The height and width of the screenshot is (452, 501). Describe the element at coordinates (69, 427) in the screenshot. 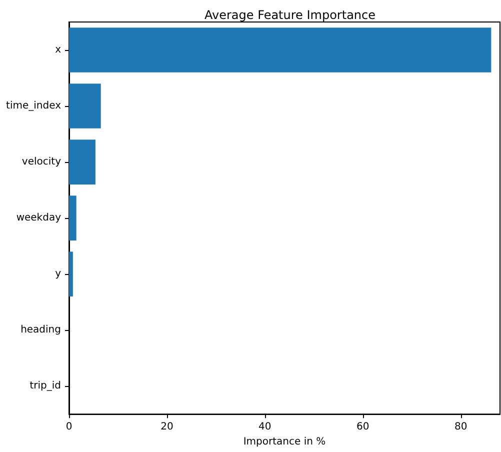

I see `x-tick-label: 0` at that location.